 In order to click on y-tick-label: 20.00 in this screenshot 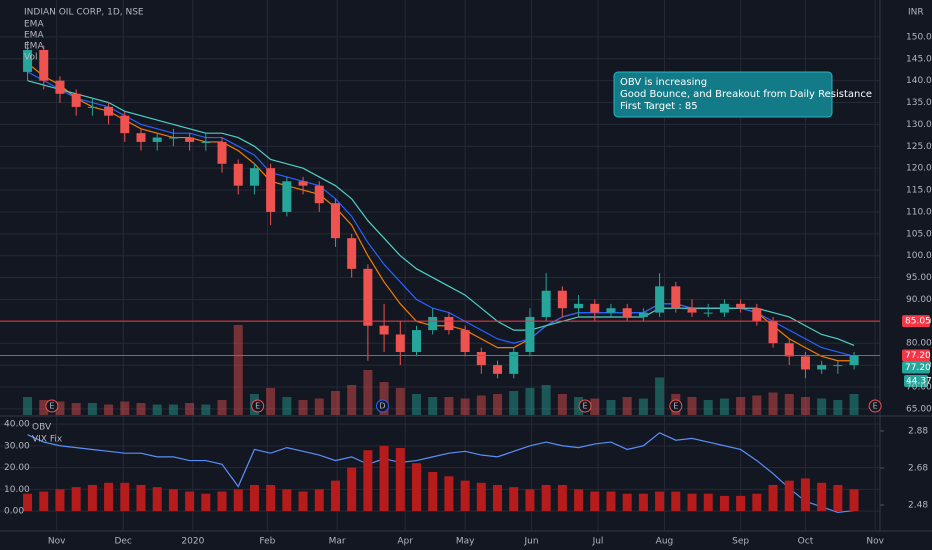, I will do `click(17, 468)`.